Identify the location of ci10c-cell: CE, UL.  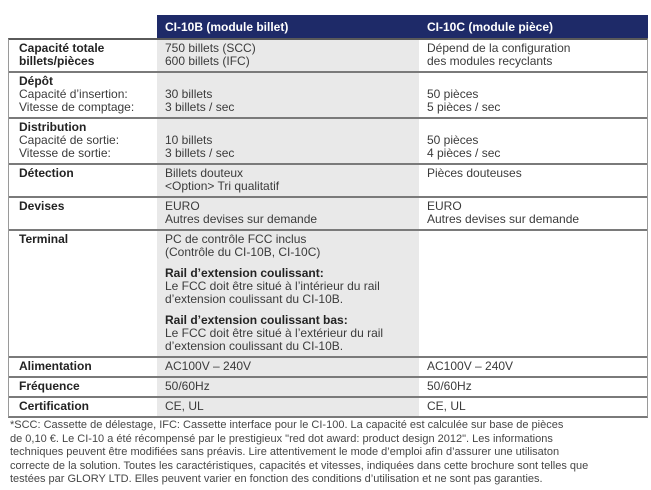
(533, 407).